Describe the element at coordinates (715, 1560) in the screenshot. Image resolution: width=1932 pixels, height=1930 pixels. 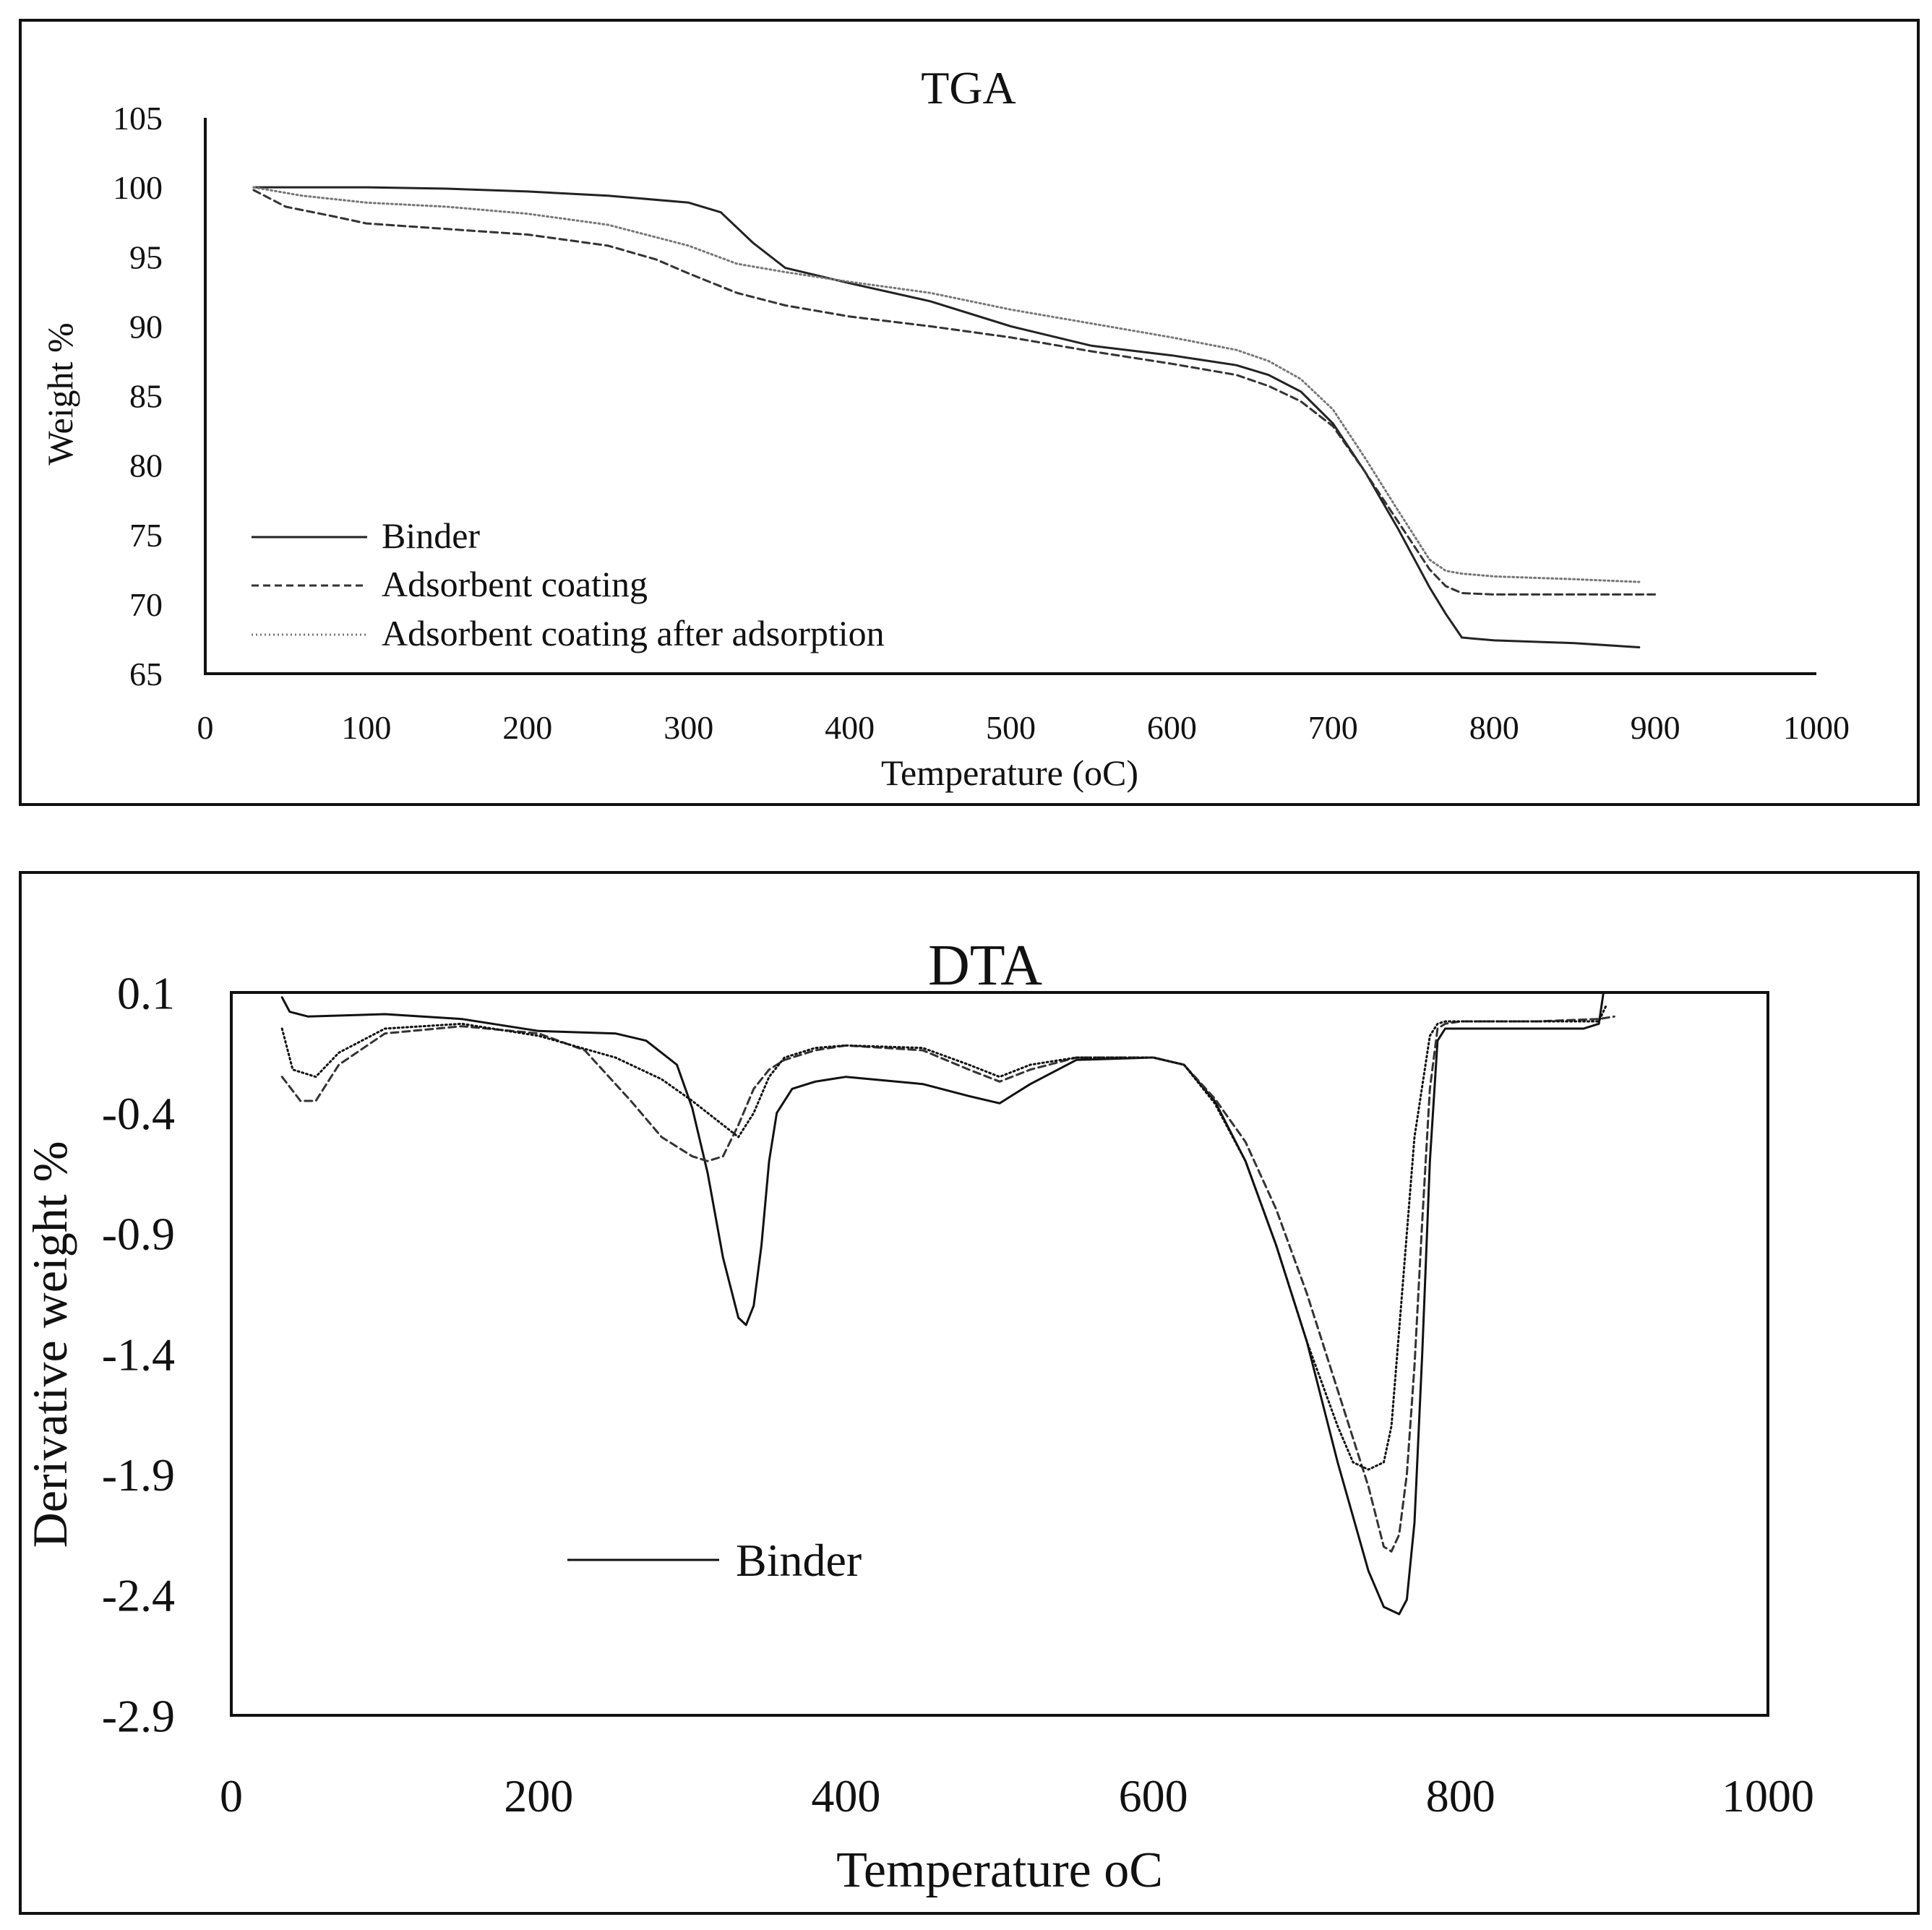
I see `dta-legend: Binder` at that location.